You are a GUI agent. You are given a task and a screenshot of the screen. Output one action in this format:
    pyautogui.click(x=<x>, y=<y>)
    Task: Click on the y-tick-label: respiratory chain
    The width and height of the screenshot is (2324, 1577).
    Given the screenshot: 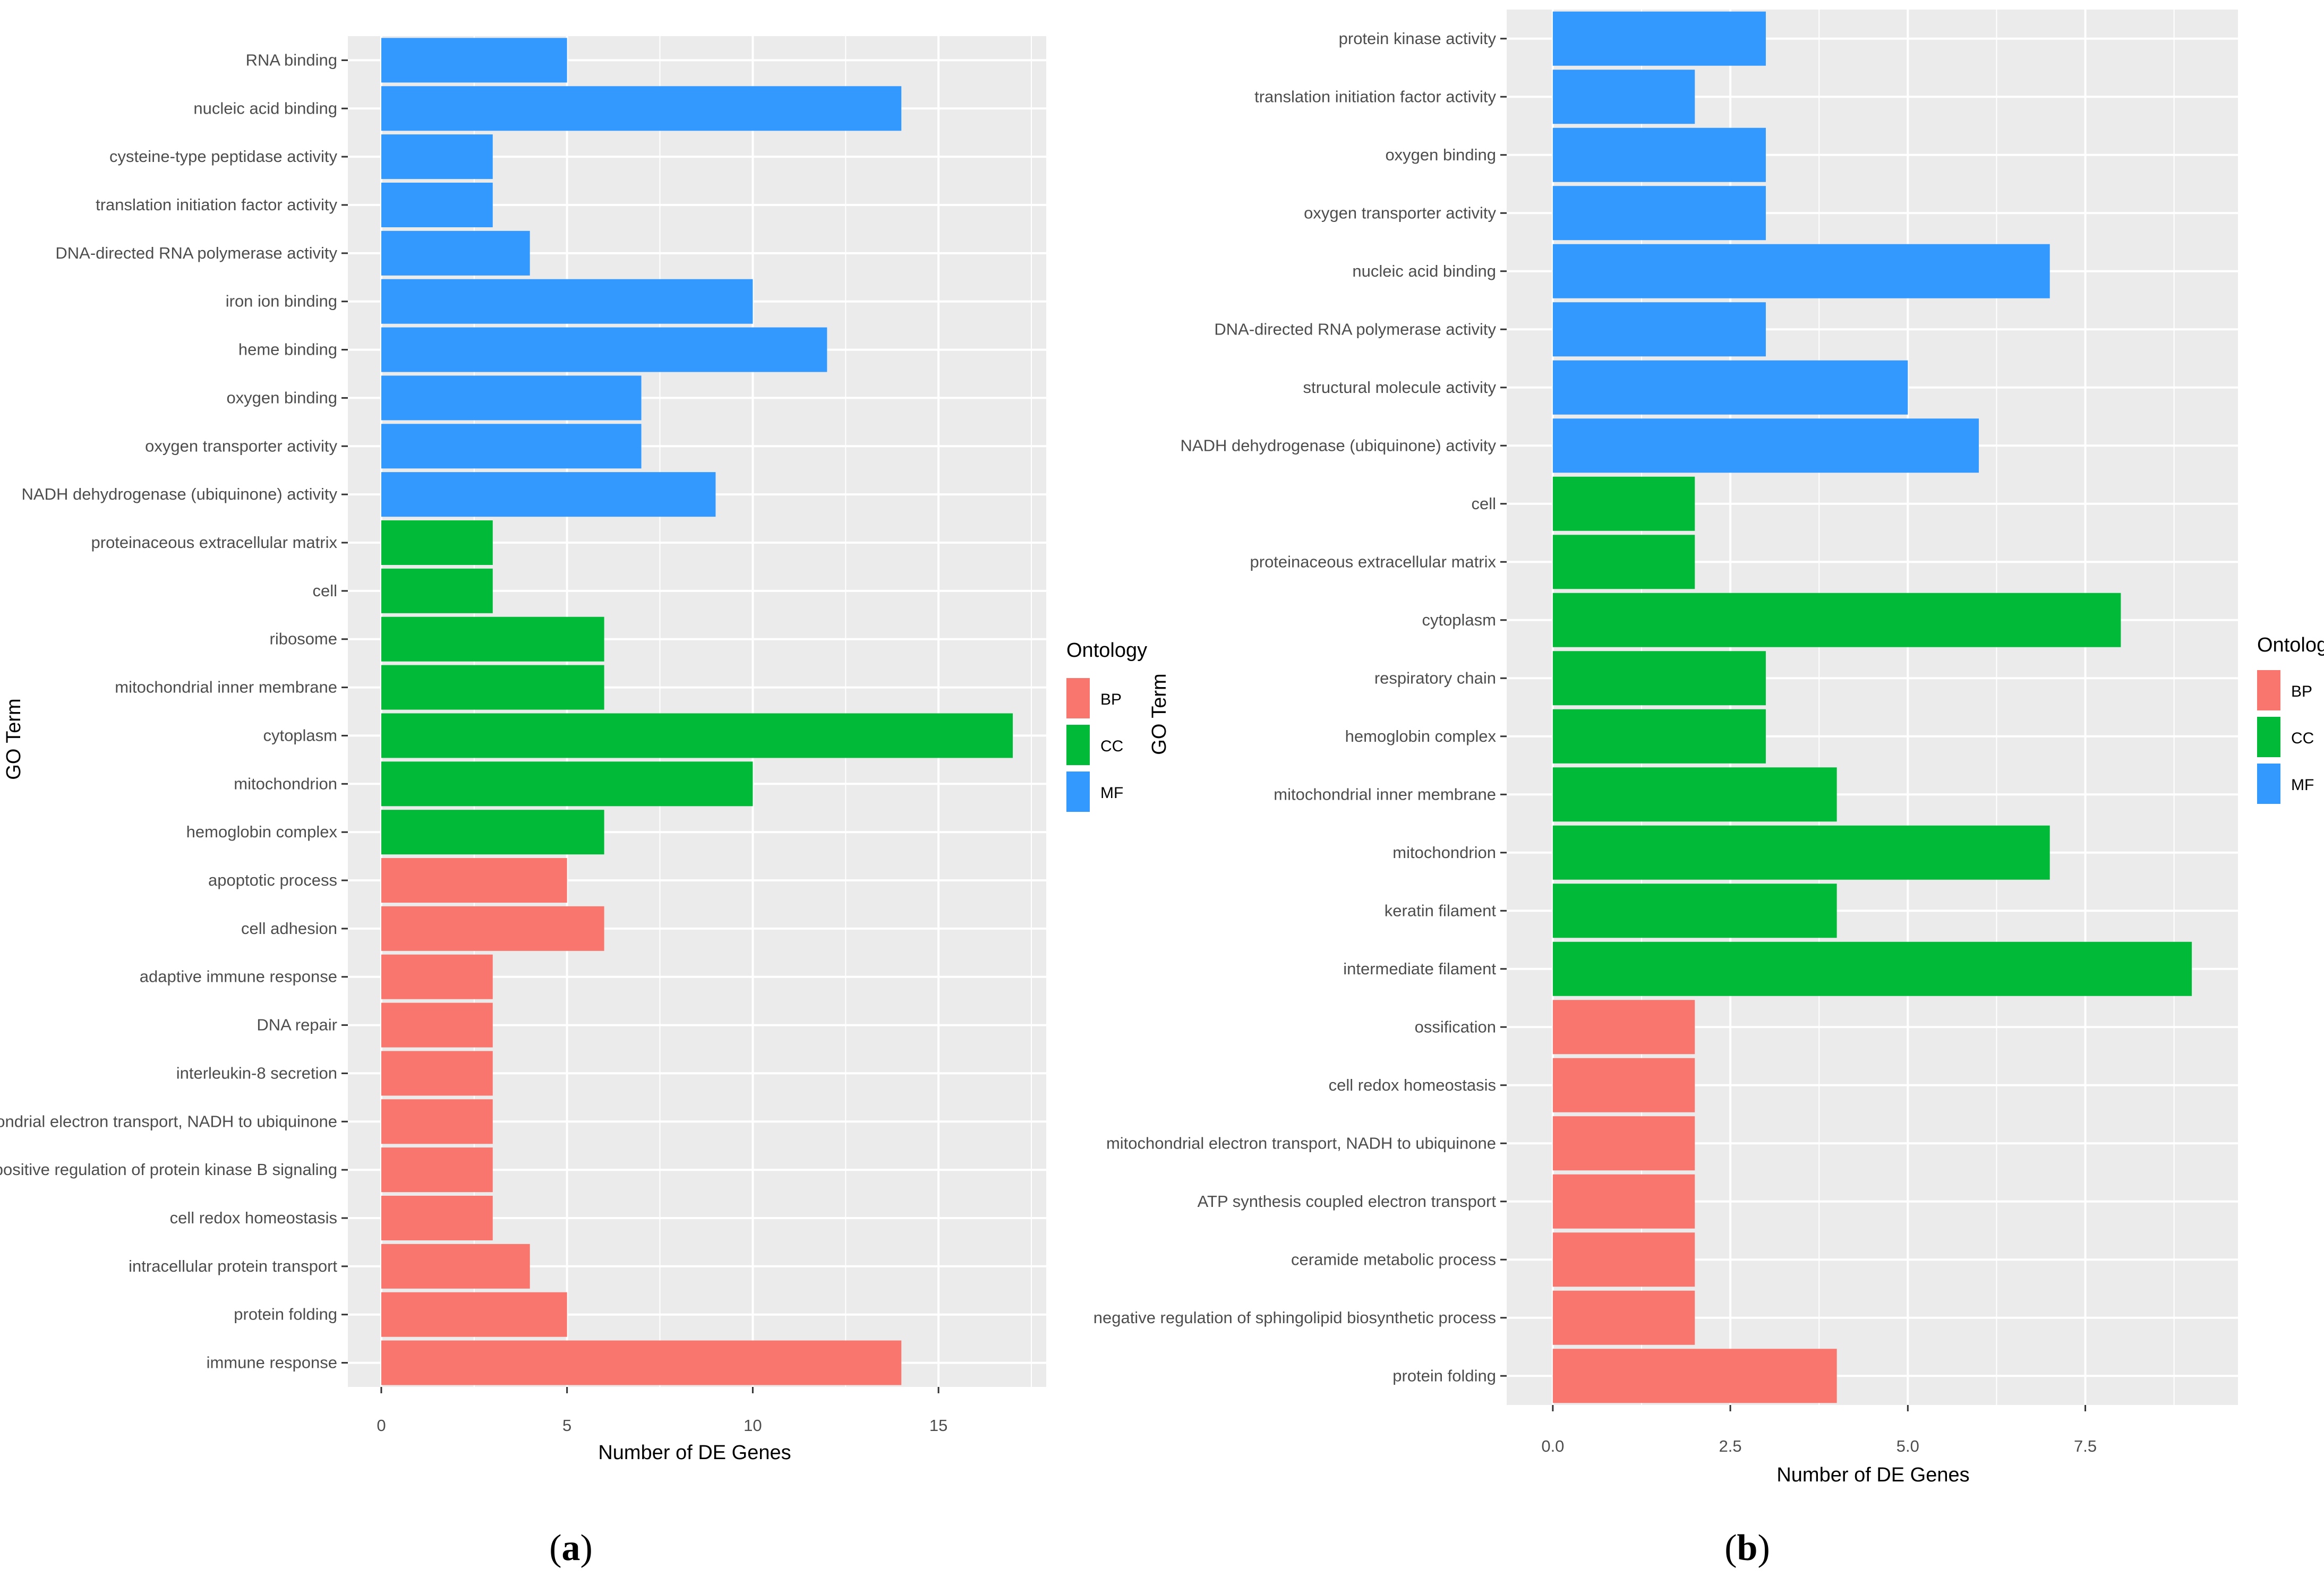 What is the action you would take?
    pyautogui.click(x=1435, y=677)
    